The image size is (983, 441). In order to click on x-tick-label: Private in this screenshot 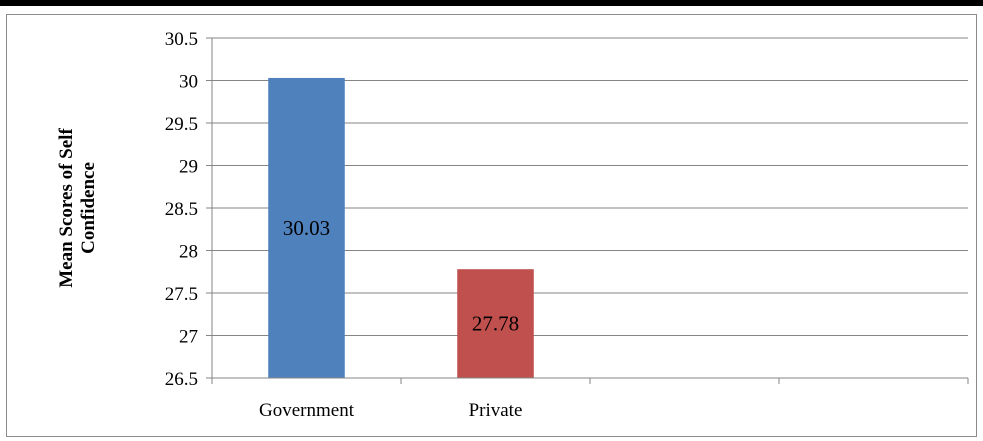, I will do `click(496, 410)`.